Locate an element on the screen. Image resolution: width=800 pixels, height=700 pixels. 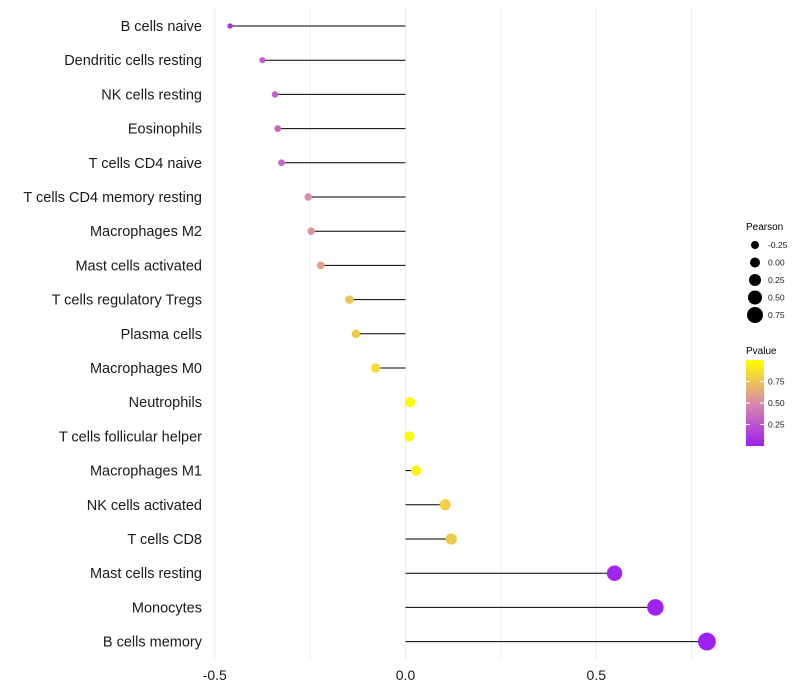
y-tick-label: B cells memory is located at coordinates (153, 643).